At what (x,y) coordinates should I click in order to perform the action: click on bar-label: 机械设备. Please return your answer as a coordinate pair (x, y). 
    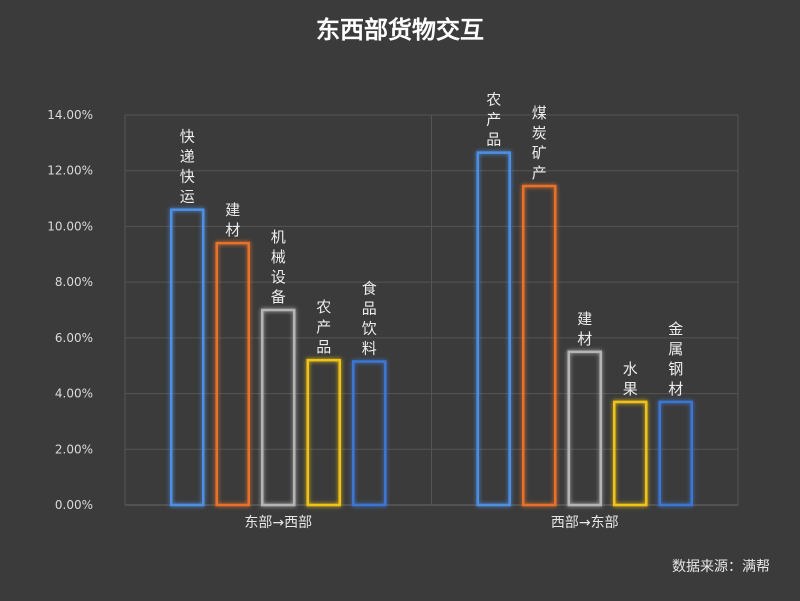
    Looking at the image, I should click on (278, 267).